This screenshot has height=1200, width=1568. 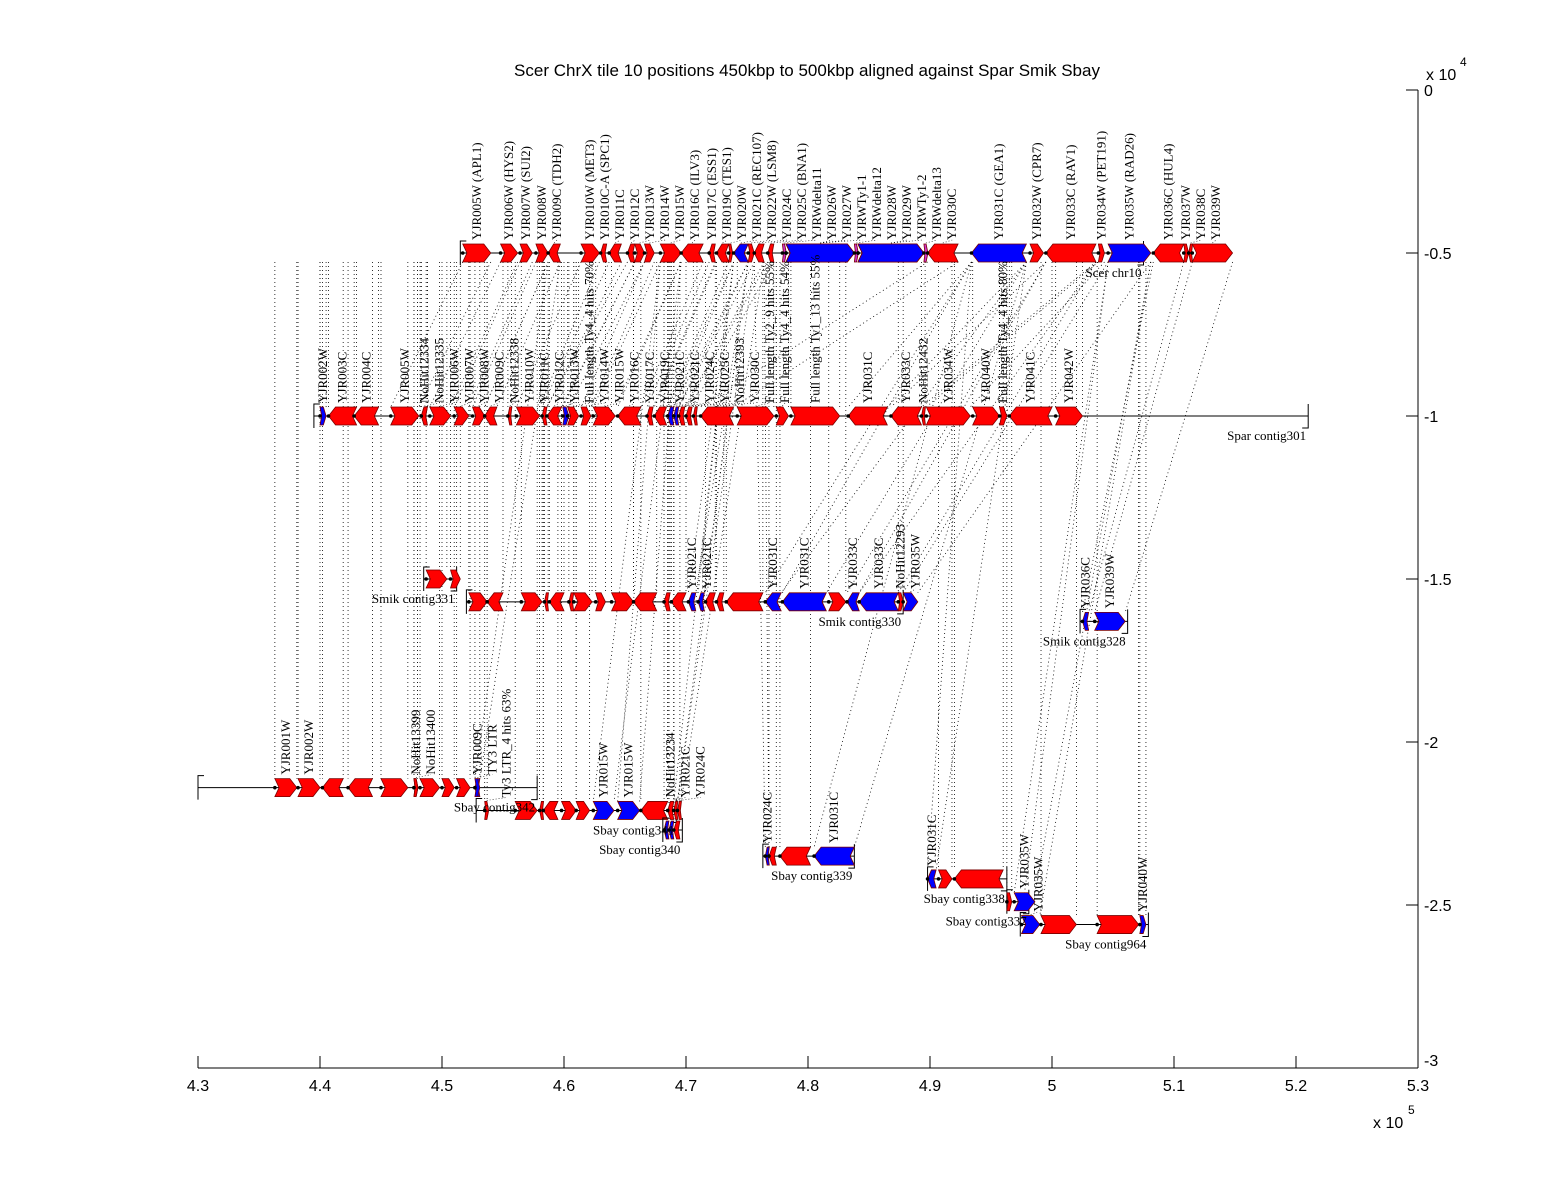 What do you see at coordinates (285, 747) in the screenshot?
I see `gene-label: YJR001W` at bounding box center [285, 747].